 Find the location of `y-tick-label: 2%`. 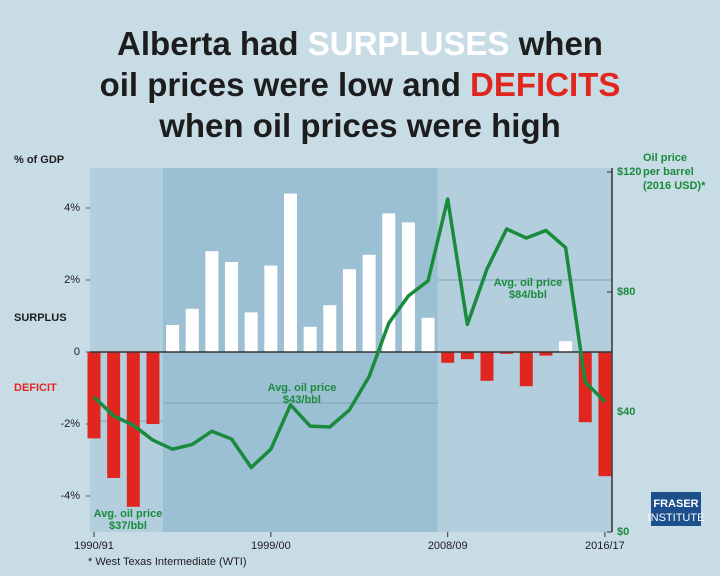

y-tick-label: 2% is located at coordinates (72, 280).